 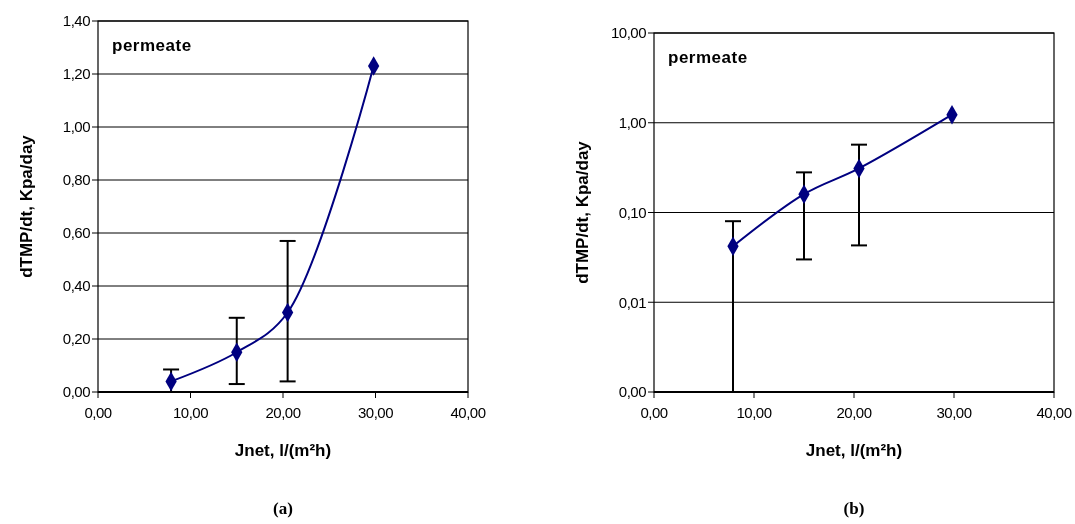 What do you see at coordinates (632, 212) in the screenshot?
I see `y-tick-label: 0,10` at bounding box center [632, 212].